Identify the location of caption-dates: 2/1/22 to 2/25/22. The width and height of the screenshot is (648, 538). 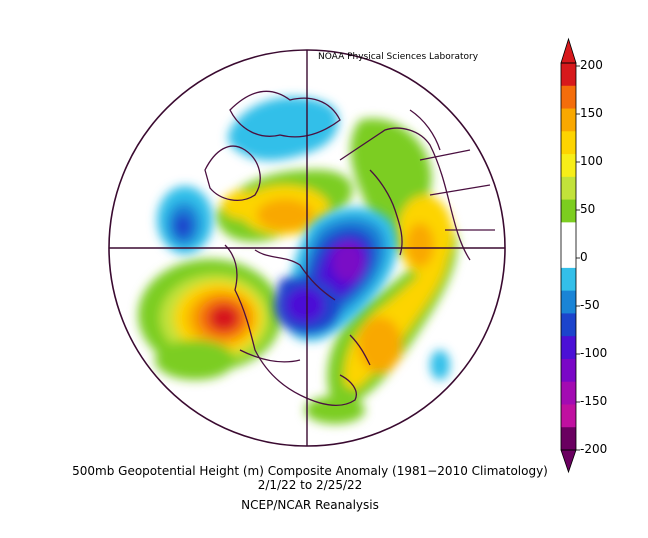
(310, 485).